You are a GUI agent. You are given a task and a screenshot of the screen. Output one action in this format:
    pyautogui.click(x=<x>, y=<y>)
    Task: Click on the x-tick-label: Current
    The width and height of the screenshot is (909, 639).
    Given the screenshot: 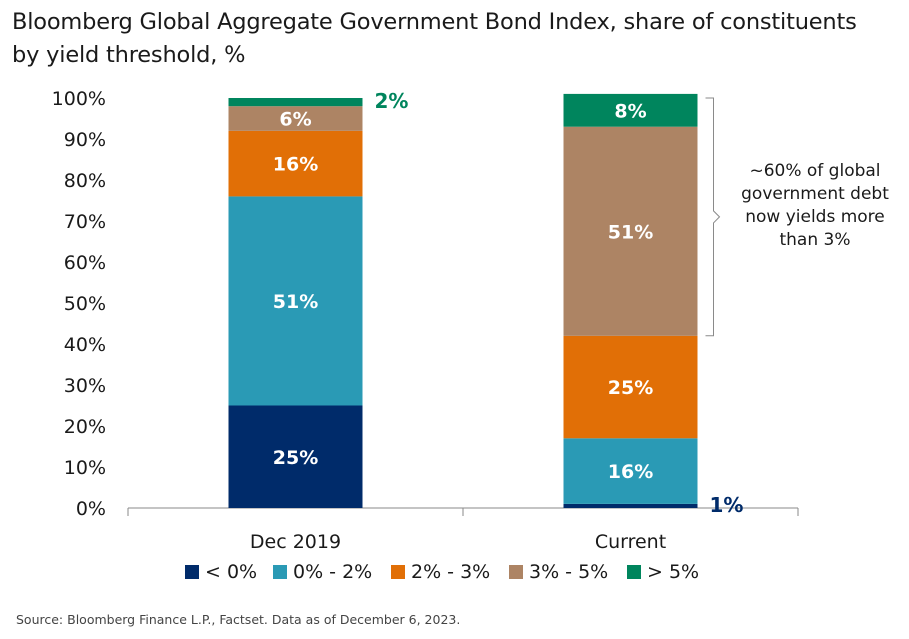 What is the action you would take?
    pyautogui.click(x=630, y=542)
    